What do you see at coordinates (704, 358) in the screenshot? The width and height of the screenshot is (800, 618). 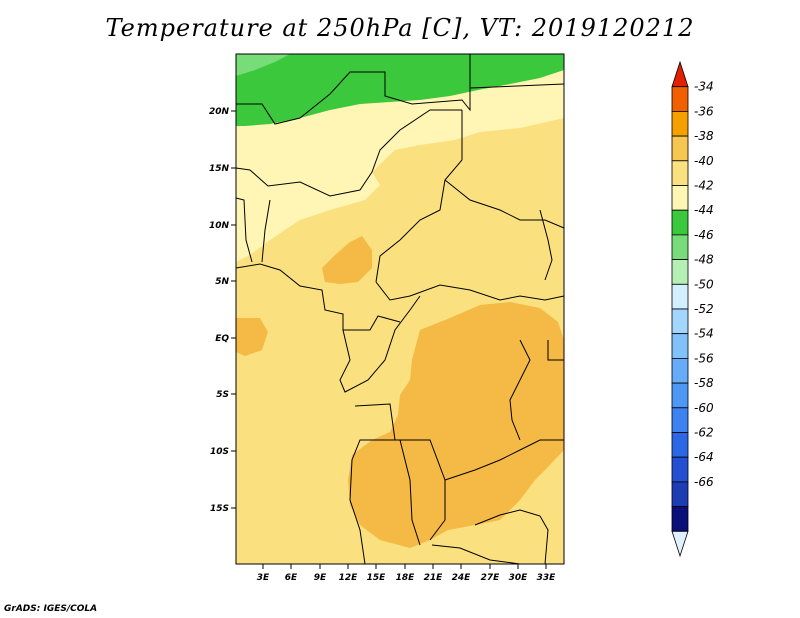 I see `colorbar-label: -56` at bounding box center [704, 358].